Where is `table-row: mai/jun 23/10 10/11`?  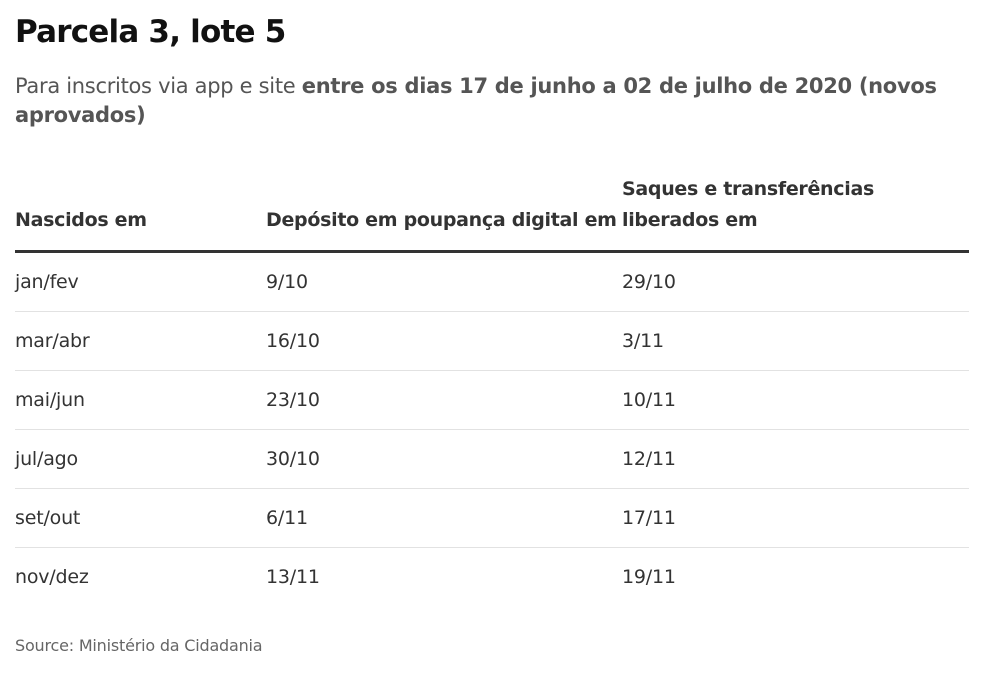
table-row: mai/jun 23/10 10/11 is located at coordinates (492, 400).